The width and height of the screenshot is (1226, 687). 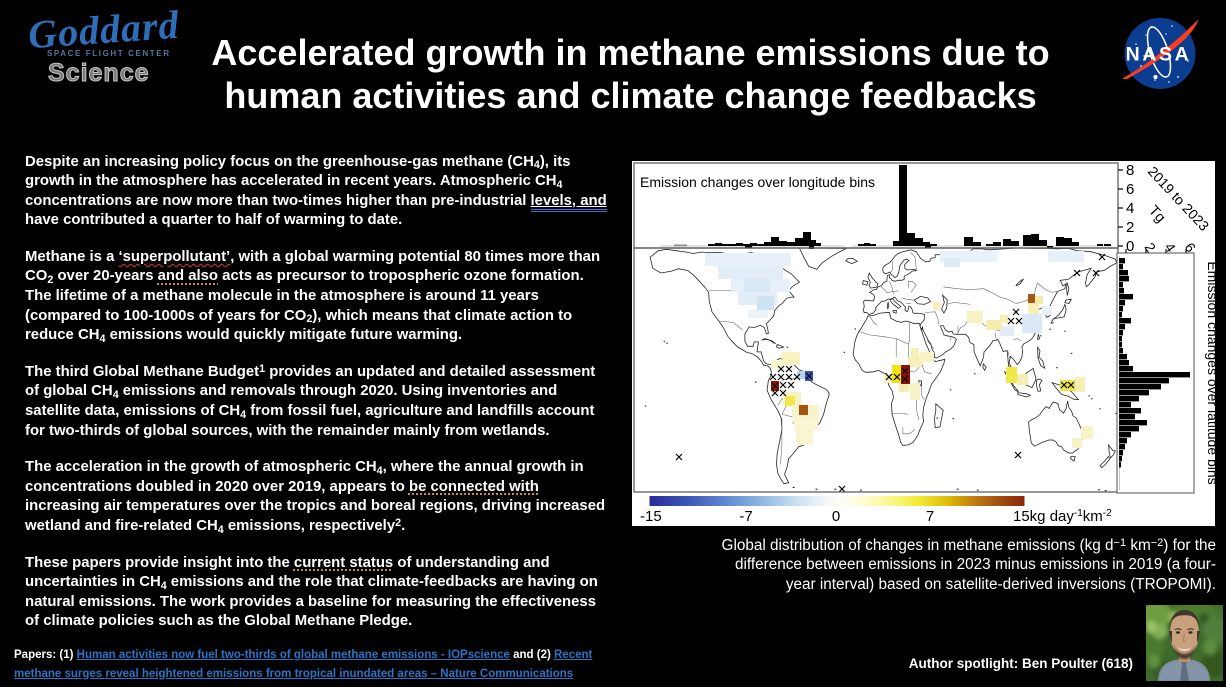 I want to click on svg-text: -7, so click(x=745, y=516).